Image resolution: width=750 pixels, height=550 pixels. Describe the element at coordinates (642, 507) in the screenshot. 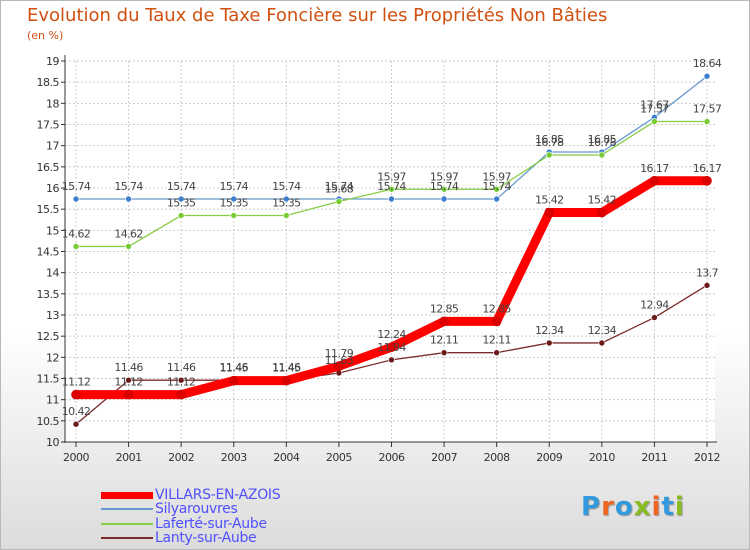

I see `logo-letter: x` at that location.